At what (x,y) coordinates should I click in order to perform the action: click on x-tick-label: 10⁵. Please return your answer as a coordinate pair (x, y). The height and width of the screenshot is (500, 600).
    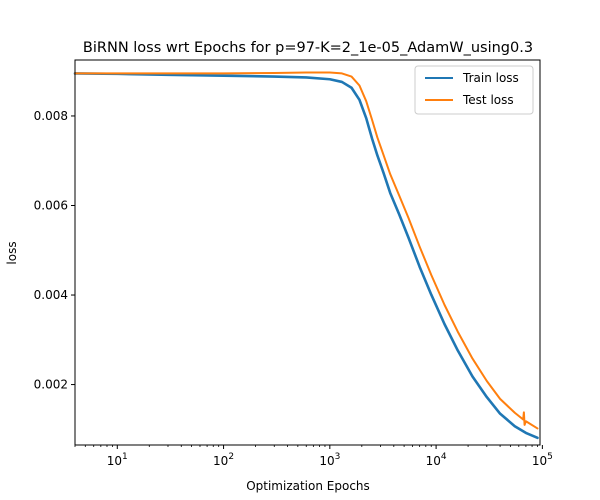
    Looking at the image, I should click on (542, 460).